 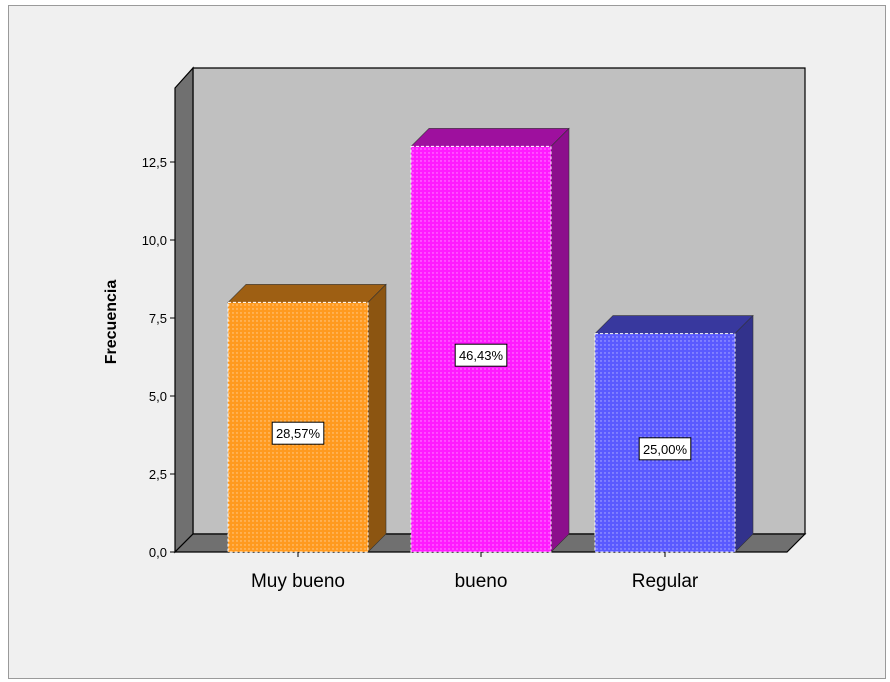 I want to click on y-tick-label: 12,5, so click(x=154, y=162).